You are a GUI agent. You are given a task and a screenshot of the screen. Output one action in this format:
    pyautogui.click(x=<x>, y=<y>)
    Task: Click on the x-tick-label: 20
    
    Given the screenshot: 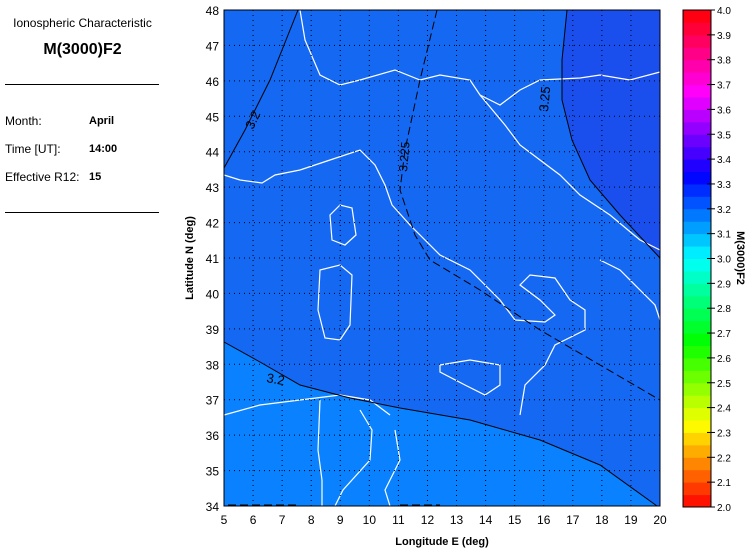 What is the action you would take?
    pyautogui.click(x=660, y=520)
    